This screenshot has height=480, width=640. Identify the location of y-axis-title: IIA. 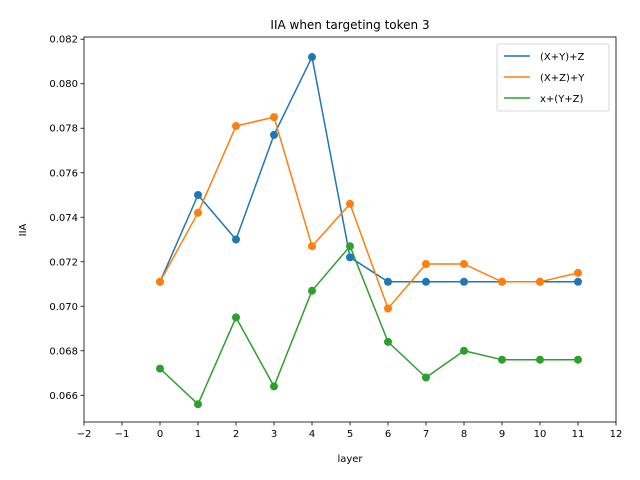
(23, 229).